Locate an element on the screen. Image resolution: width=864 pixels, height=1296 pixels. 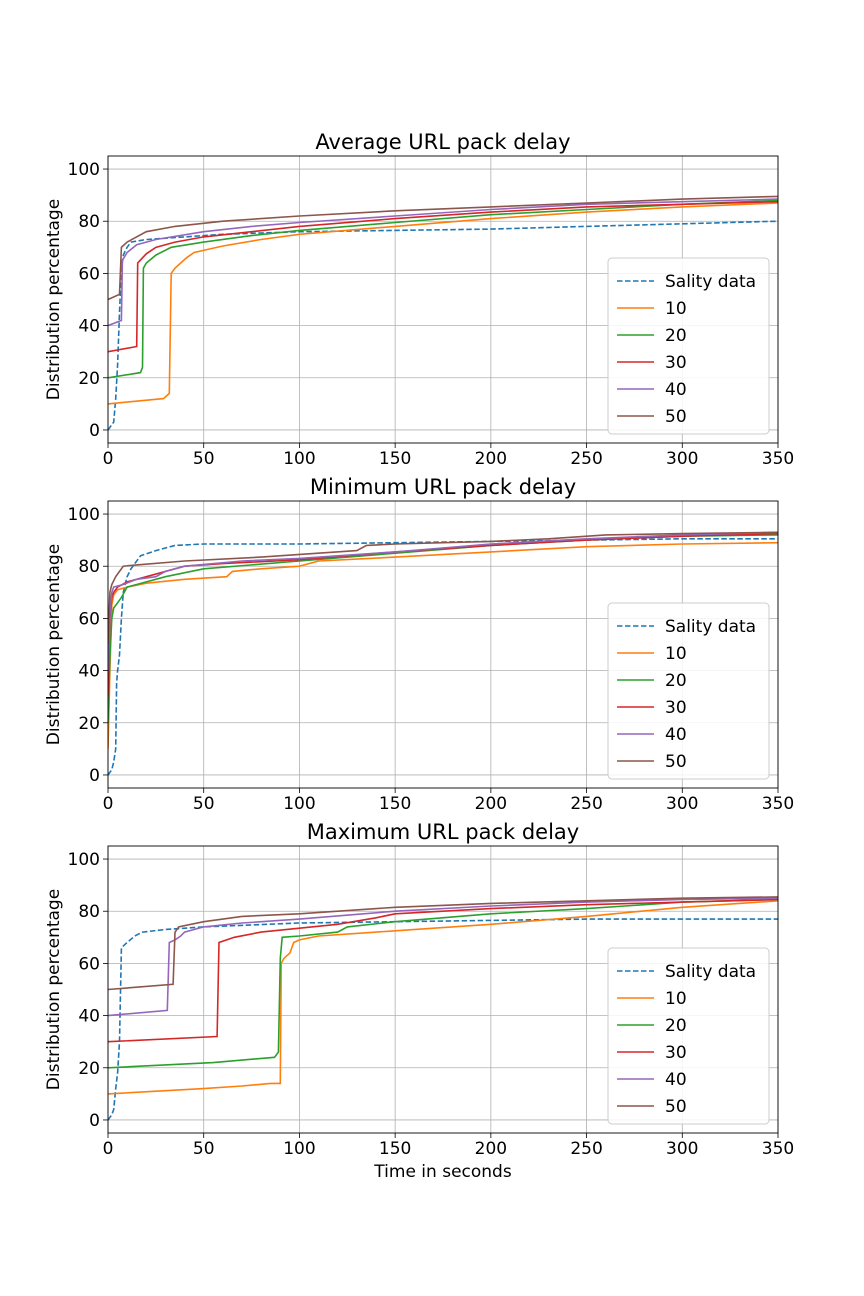
chart-title: Maximum URL pack delay is located at coordinates (443, 832).